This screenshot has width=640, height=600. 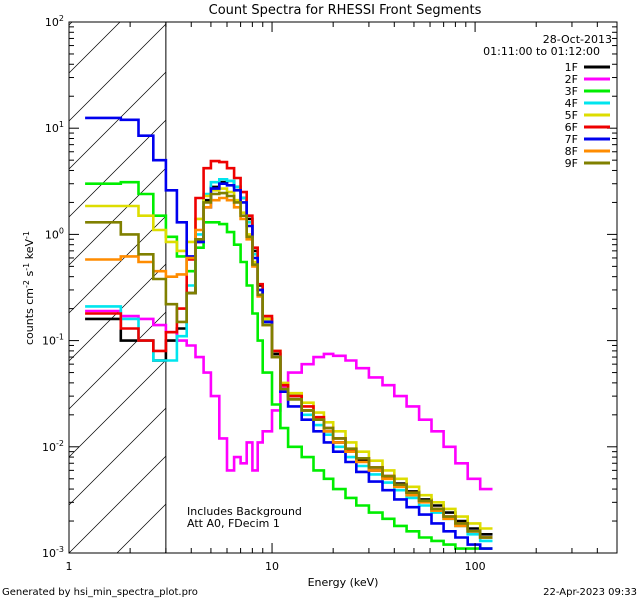 I want to click on legend-label-2F: 2F, so click(x=571, y=79).